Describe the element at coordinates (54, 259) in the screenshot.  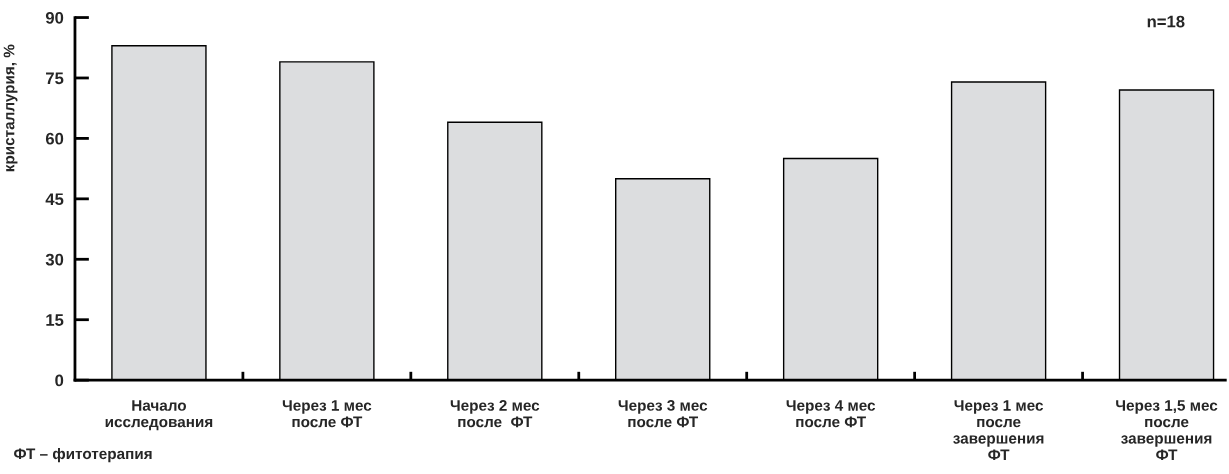
I see `y-tick-label: 30` at that location.